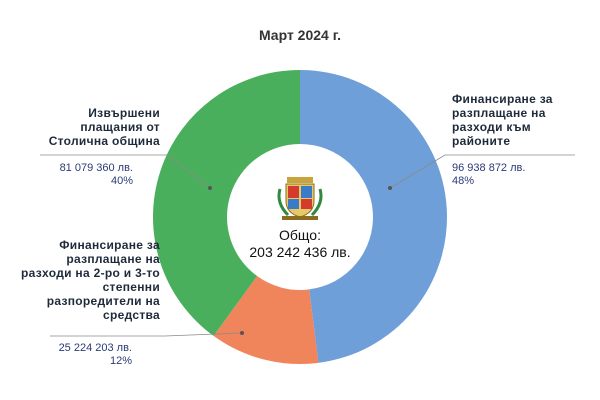 This screenshot has width=600, height=400. What do you see at coordinates (300, 35) in the screenshot?
I see `chart-title: Март 2024 г.` at bounding box center [300, 35].